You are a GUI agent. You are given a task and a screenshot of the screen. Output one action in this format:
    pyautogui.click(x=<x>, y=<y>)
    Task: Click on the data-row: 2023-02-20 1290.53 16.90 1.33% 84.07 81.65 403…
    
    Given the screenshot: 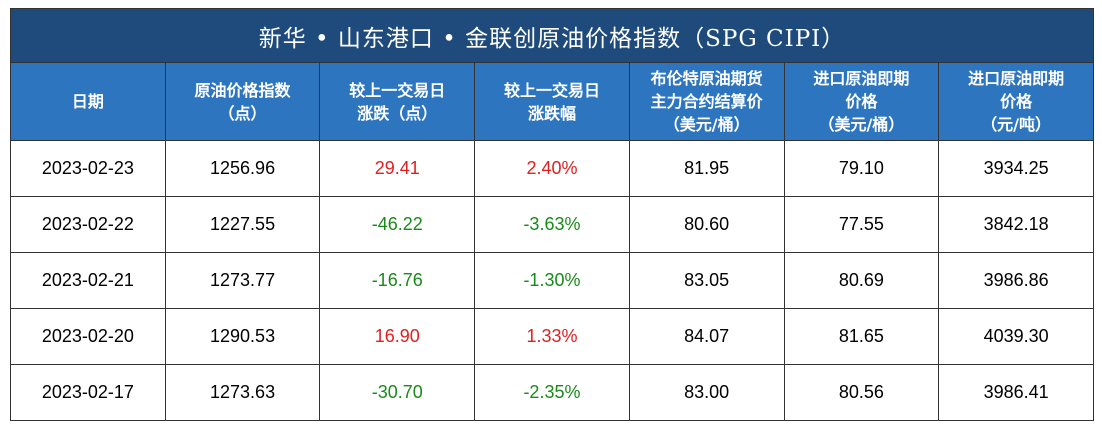 What is the action you would take?
    pyautogui.click(x=552, y=336)
    